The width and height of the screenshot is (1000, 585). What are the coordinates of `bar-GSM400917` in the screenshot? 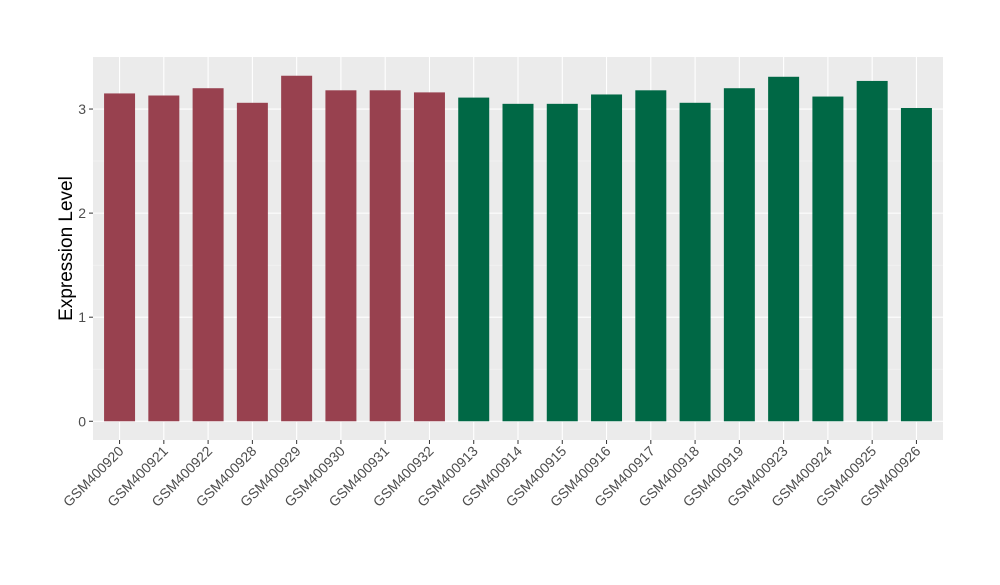 It's located at (651, 256).